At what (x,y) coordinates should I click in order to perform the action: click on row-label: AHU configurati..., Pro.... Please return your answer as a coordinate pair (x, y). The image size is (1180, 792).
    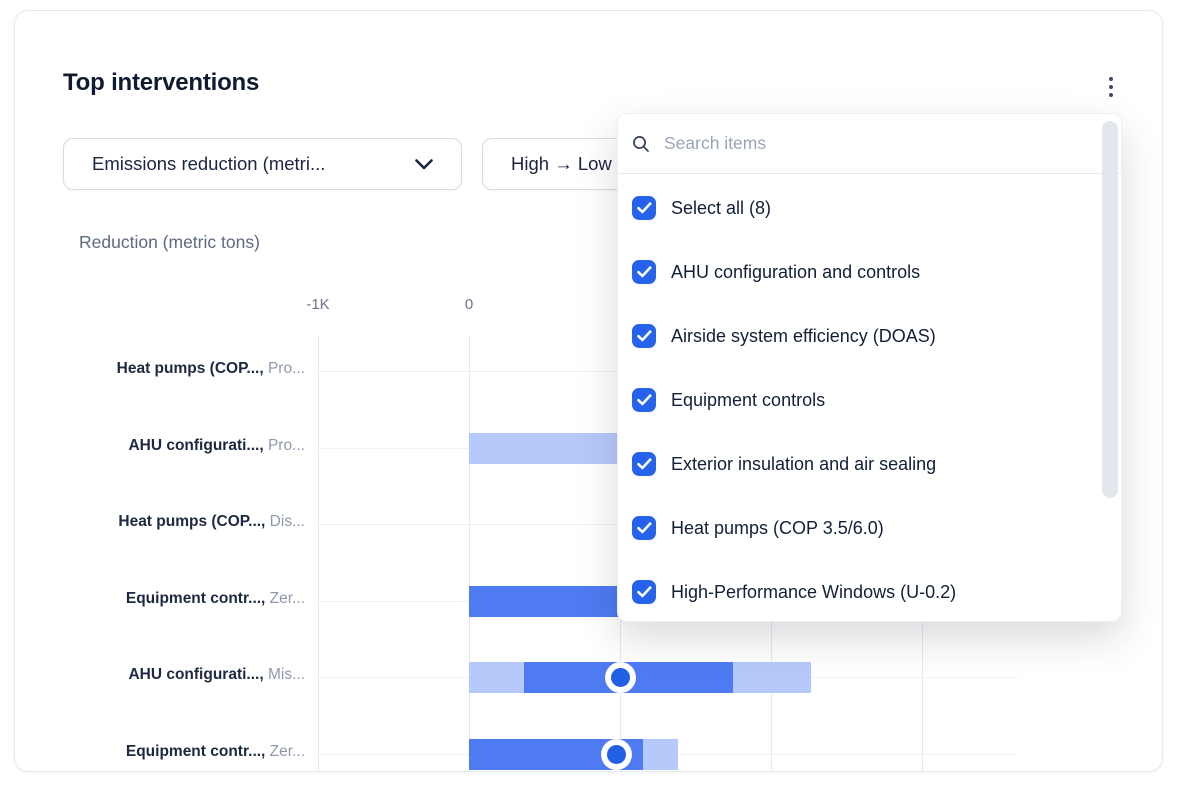
    Looking at the image, I should click on (167, 446).